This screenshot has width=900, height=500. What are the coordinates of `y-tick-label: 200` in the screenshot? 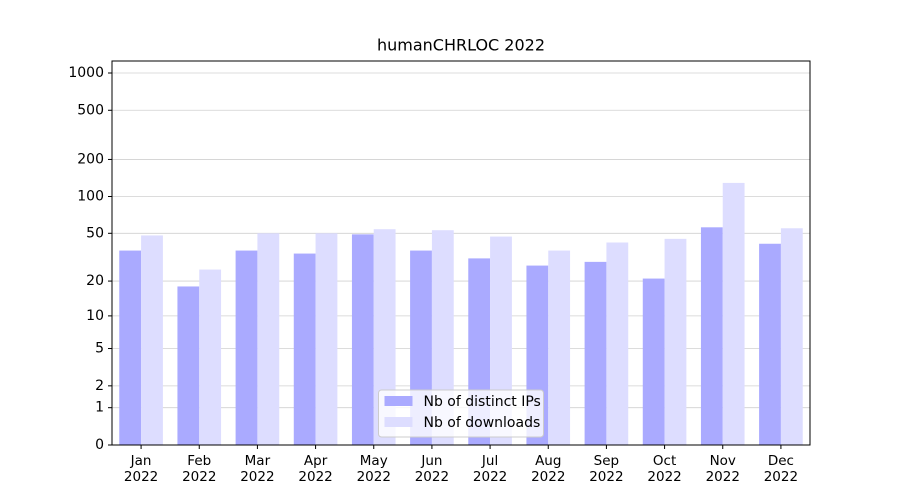 It's located at (90, 159).